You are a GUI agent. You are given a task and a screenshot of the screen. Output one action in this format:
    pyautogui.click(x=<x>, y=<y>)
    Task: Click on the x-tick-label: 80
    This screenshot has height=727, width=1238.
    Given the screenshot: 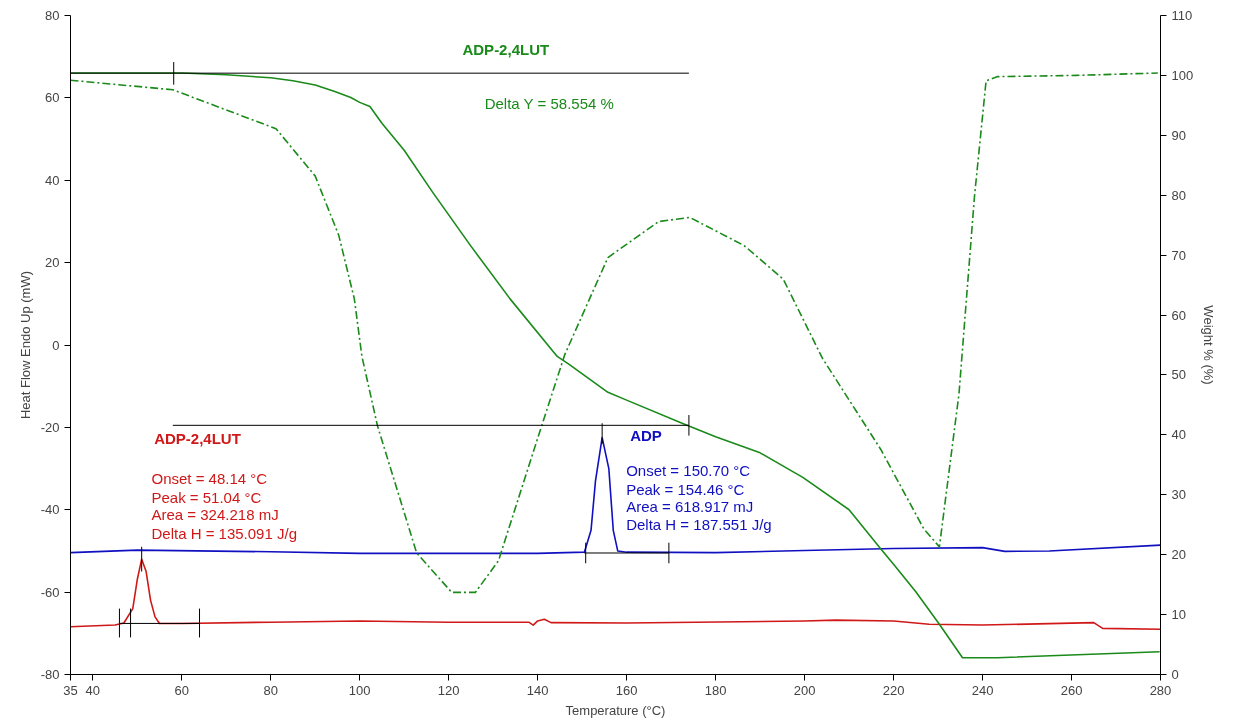 What is the action you would take?
    pyautogui.click(x=270, y=690)
    